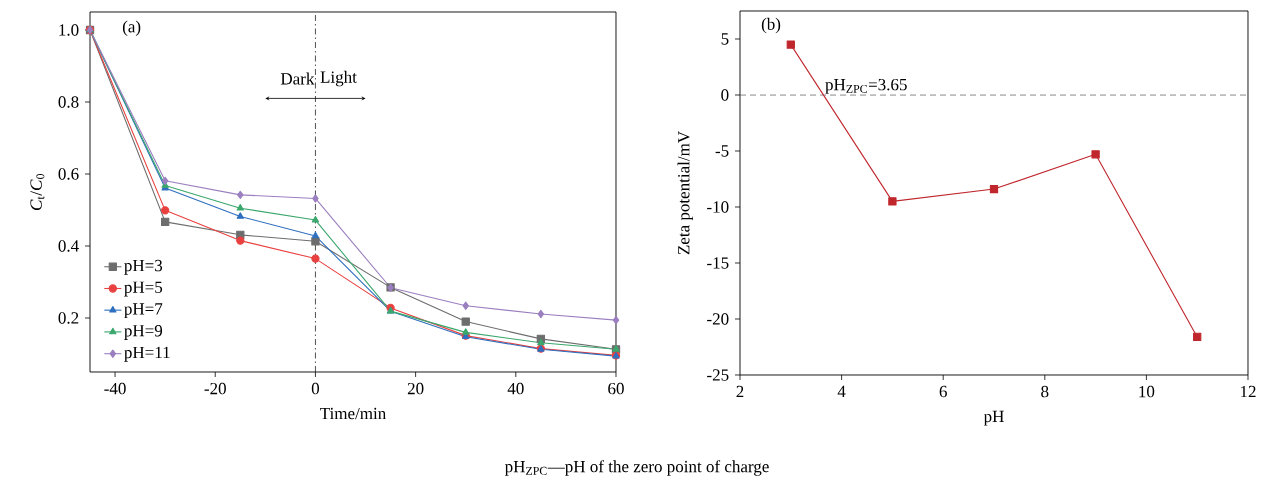 The image size is (1275, 484). Describe the element at coordinates (866, 86) in the screenshot. I see `annotation: pH$_{ZPC}$=3.65` at that location.